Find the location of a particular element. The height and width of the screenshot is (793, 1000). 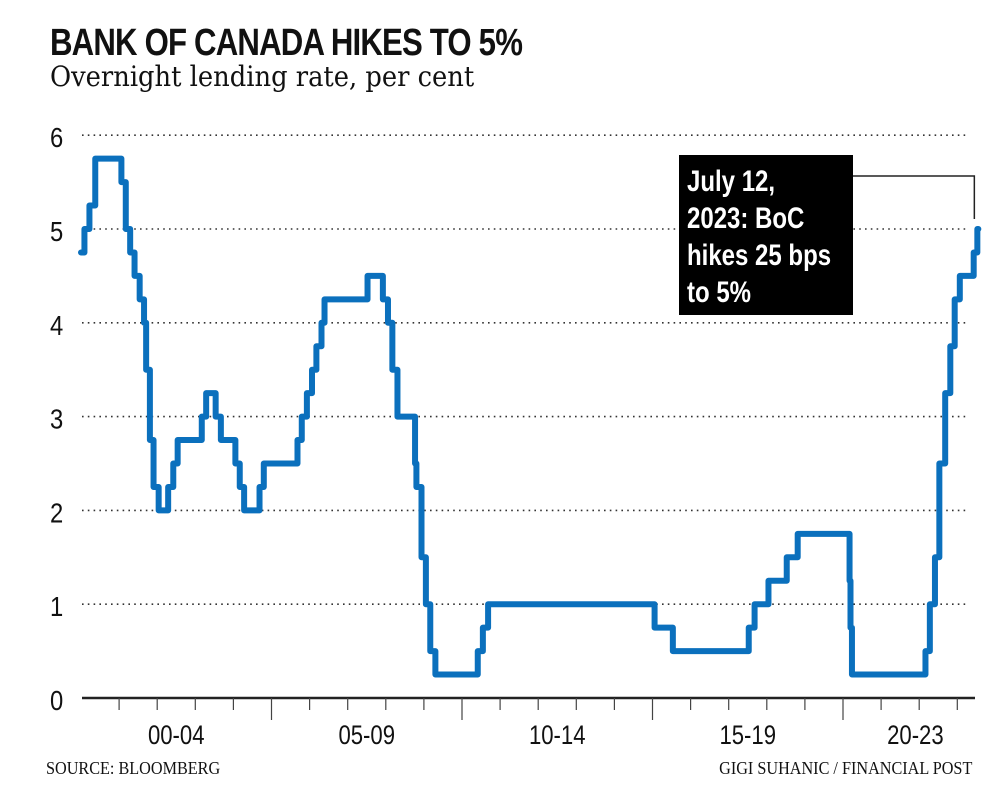

x-tick-label: 15-19 is located at coordinates (747, 736).